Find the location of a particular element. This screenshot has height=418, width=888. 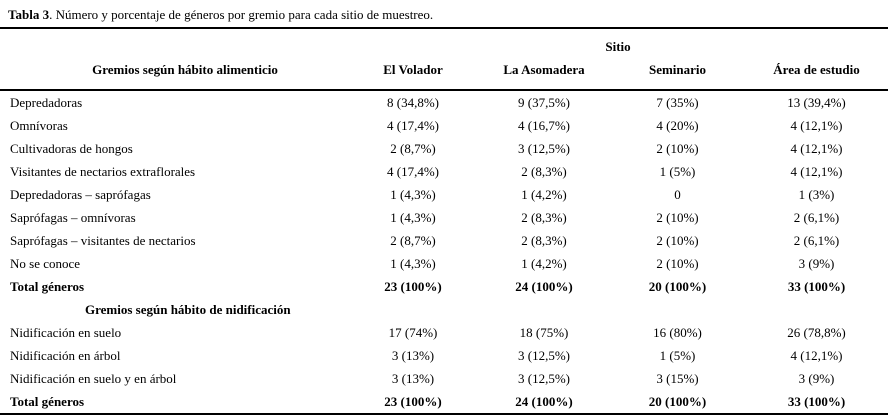

row-value: 1 (3%) is located at coordinates (816, 194).